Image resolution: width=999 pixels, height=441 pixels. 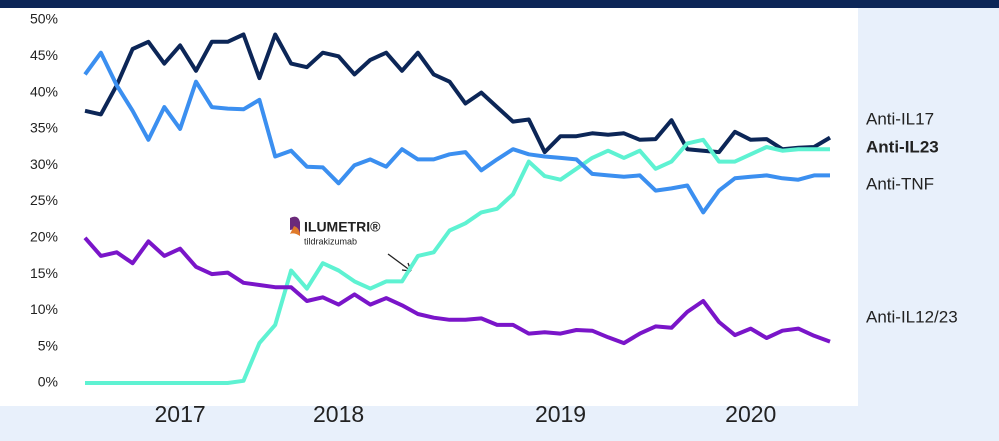 I want to click on y-tick-label: 10%, so click(x=44, y=309).